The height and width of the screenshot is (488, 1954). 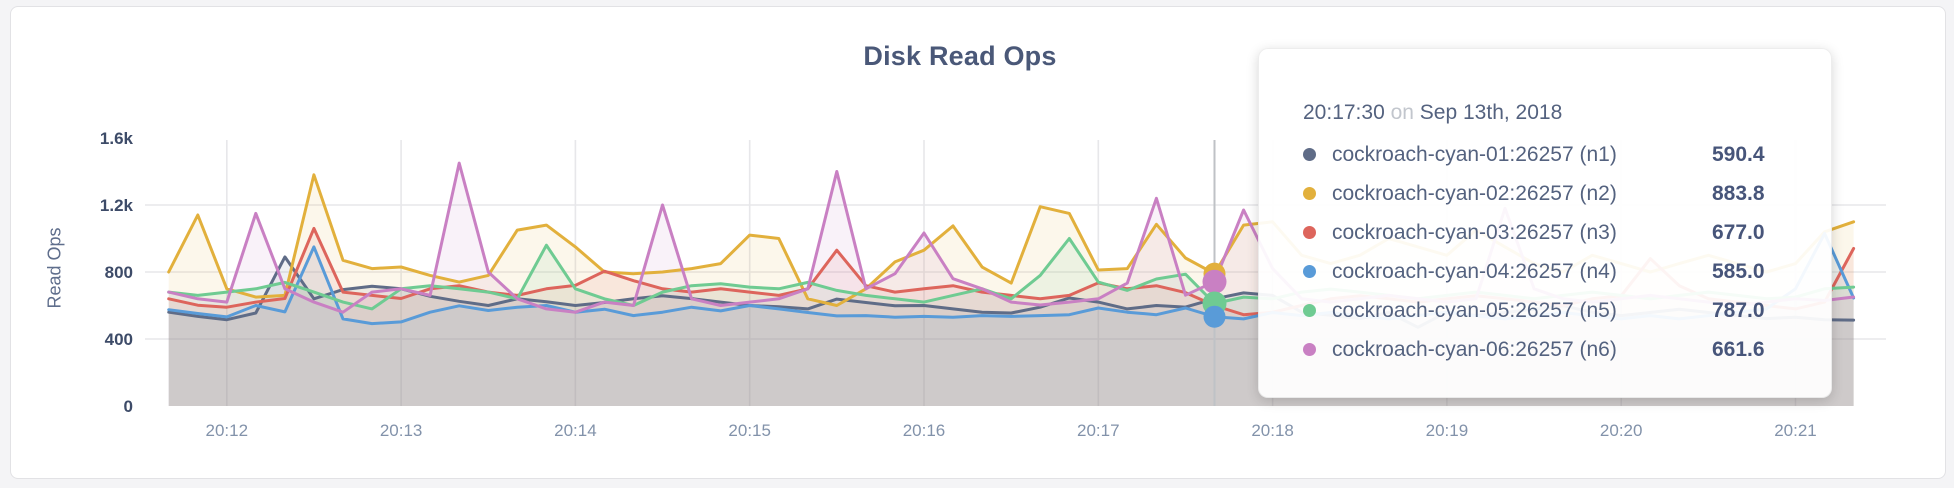 What do you see at coordinates (227, 430) in the screenshot?
I see `x-tick-label: 20:12` at bounding box center [227, 430].